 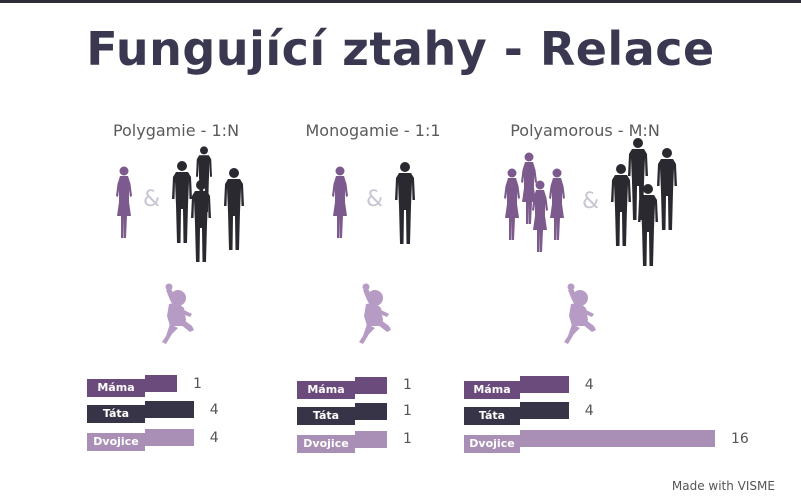 What do you see at coordinates (585, 130) in the screenshot?
I see `column-title-polyamorous: Polyamorous - M:N` at bounding box center [585, 130].